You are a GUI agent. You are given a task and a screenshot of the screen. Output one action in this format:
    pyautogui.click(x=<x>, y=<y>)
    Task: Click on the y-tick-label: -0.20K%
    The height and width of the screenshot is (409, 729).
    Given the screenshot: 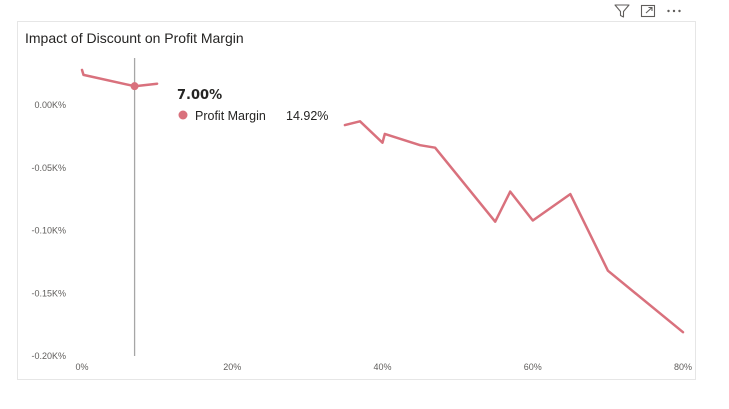 What is the action you would take?
    pyautogui.click(x=48, y=356)
    